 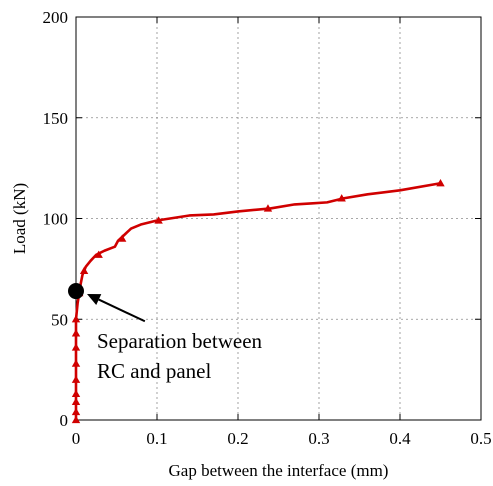 What do you see at coordinates (282, 438) in the screenshot?
I see `x-tick-labels: 0 0.1 0.2 0.3 0.4 0.5` at bounding box center [282, 438].